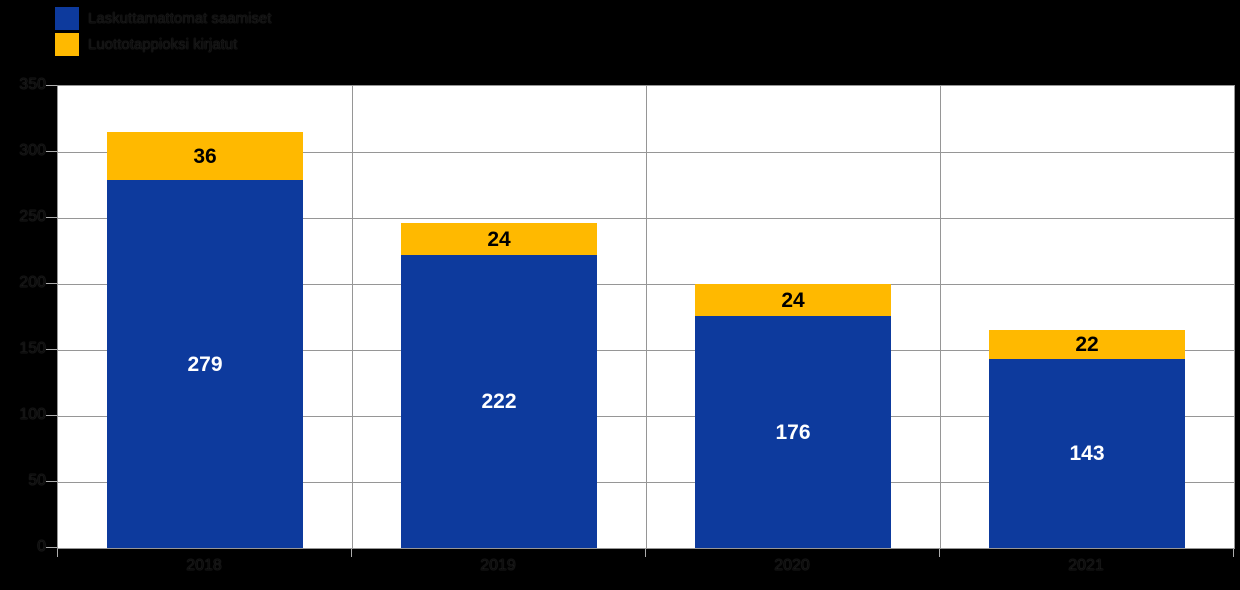  I want to click on bar-group-2018: 279 36, so click(205, 340).